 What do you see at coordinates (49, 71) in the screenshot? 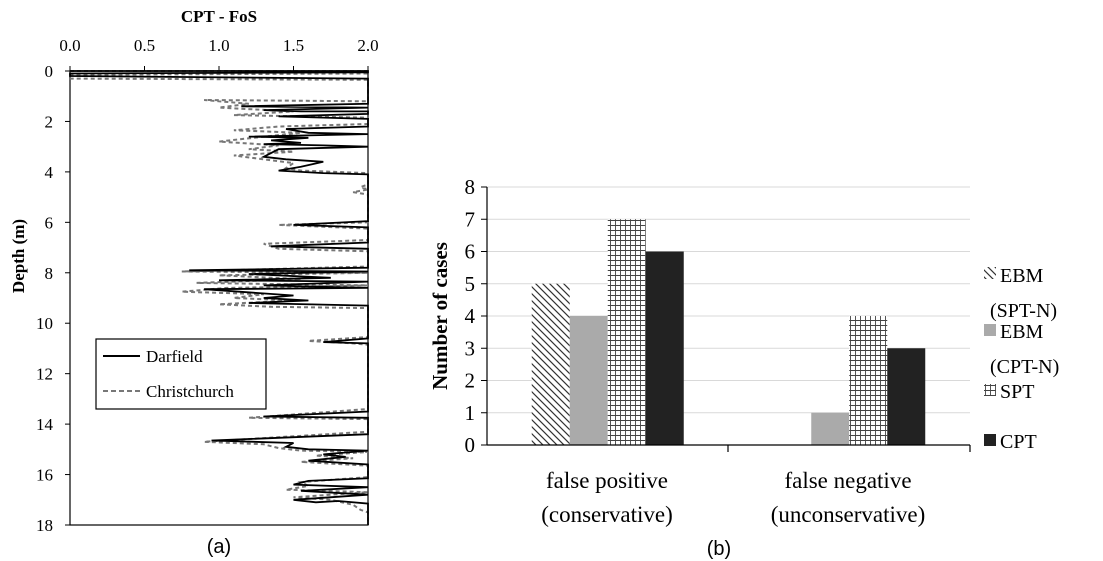
I see `panel-a-y-tick-label-0: 0` at bounding box center [49, 71].